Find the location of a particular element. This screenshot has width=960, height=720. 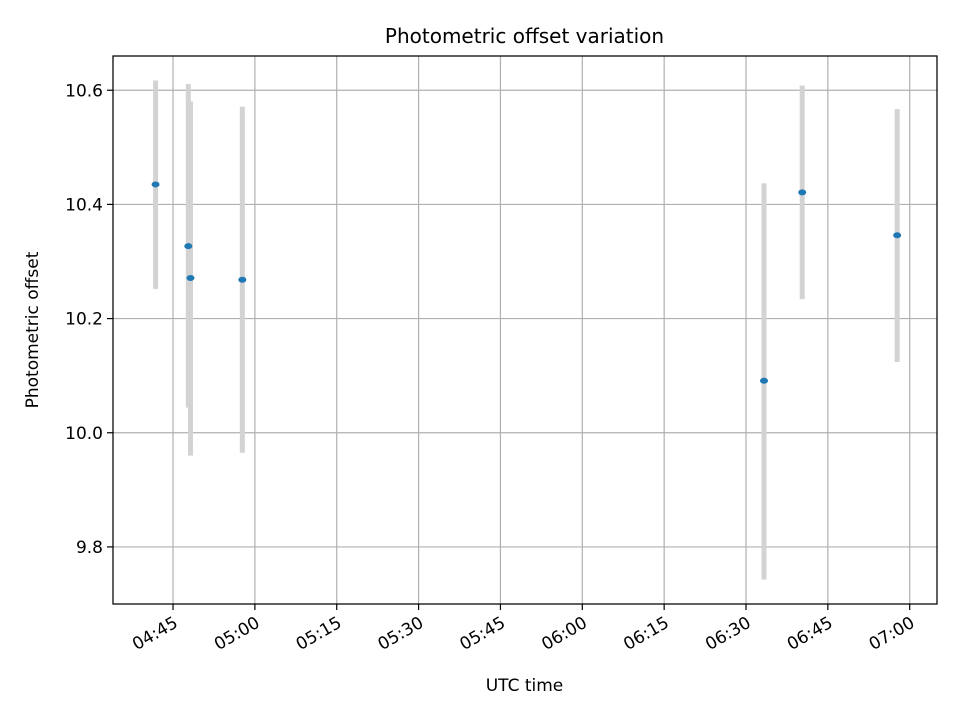

y-tick-label: 10.0 is located at coordinates (84, 434).